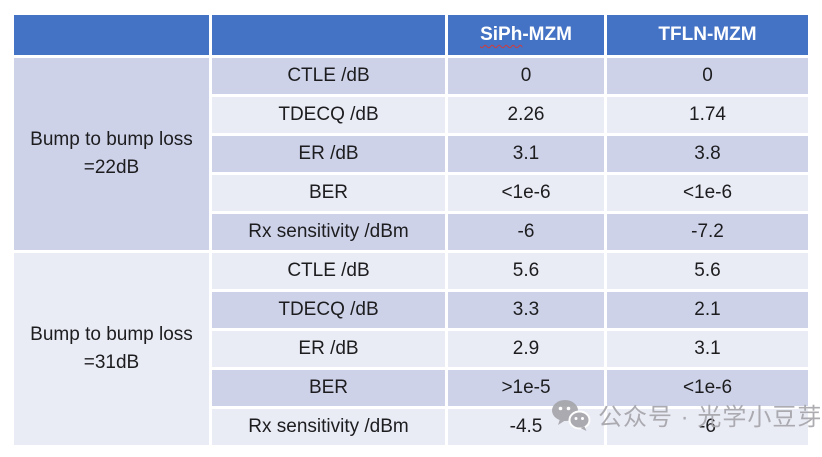 Image resolution: width=822 pixels, height=457 pixels. Describe the element at coordinates (526, 271) in the screenshot. I see `siph-value-cell: 5.6` at that location.